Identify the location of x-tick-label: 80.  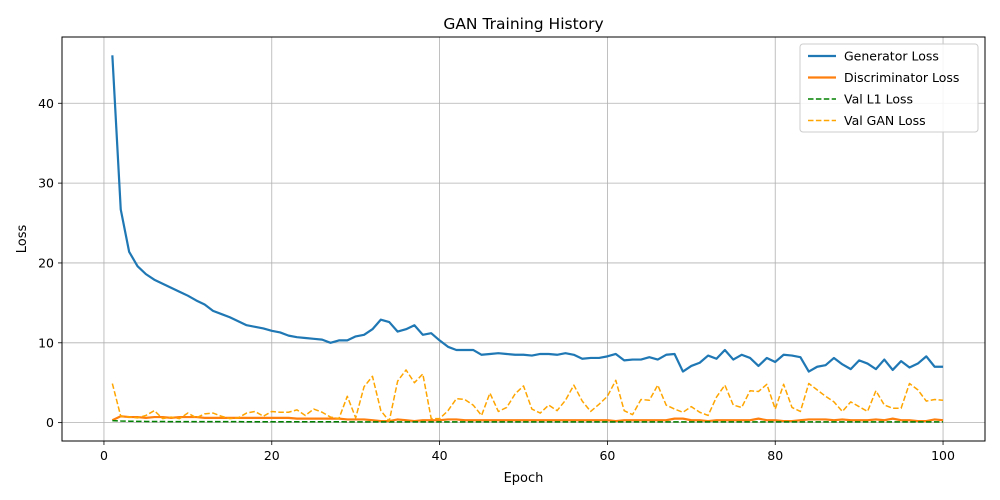
(775, 455).